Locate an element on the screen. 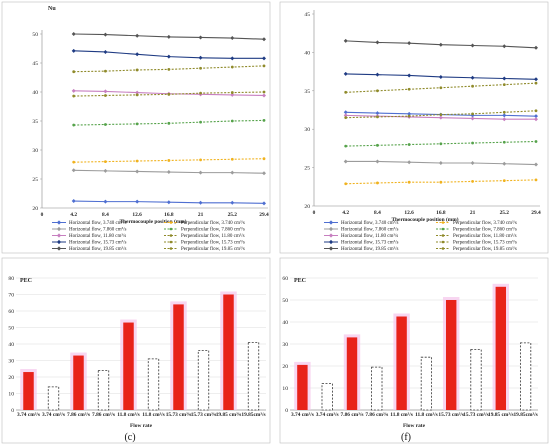  category-label: 19.85 cm³/s is located at coordinates (229, 415).